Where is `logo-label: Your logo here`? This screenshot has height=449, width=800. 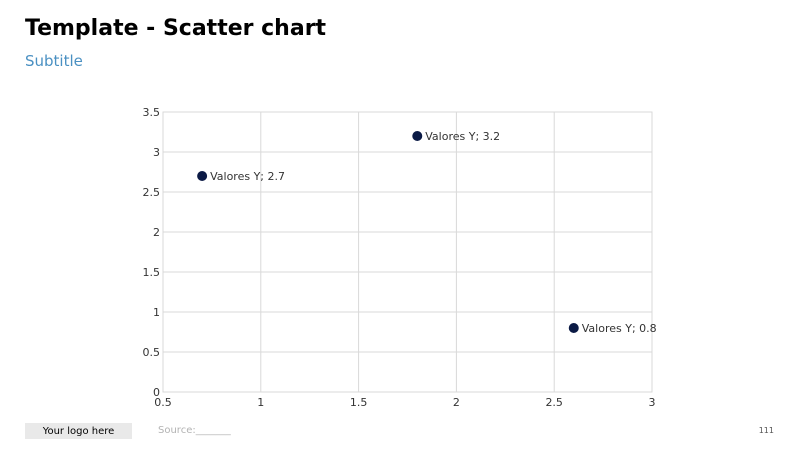 logo-label: Your logo here is located at coordinates (78, 431).